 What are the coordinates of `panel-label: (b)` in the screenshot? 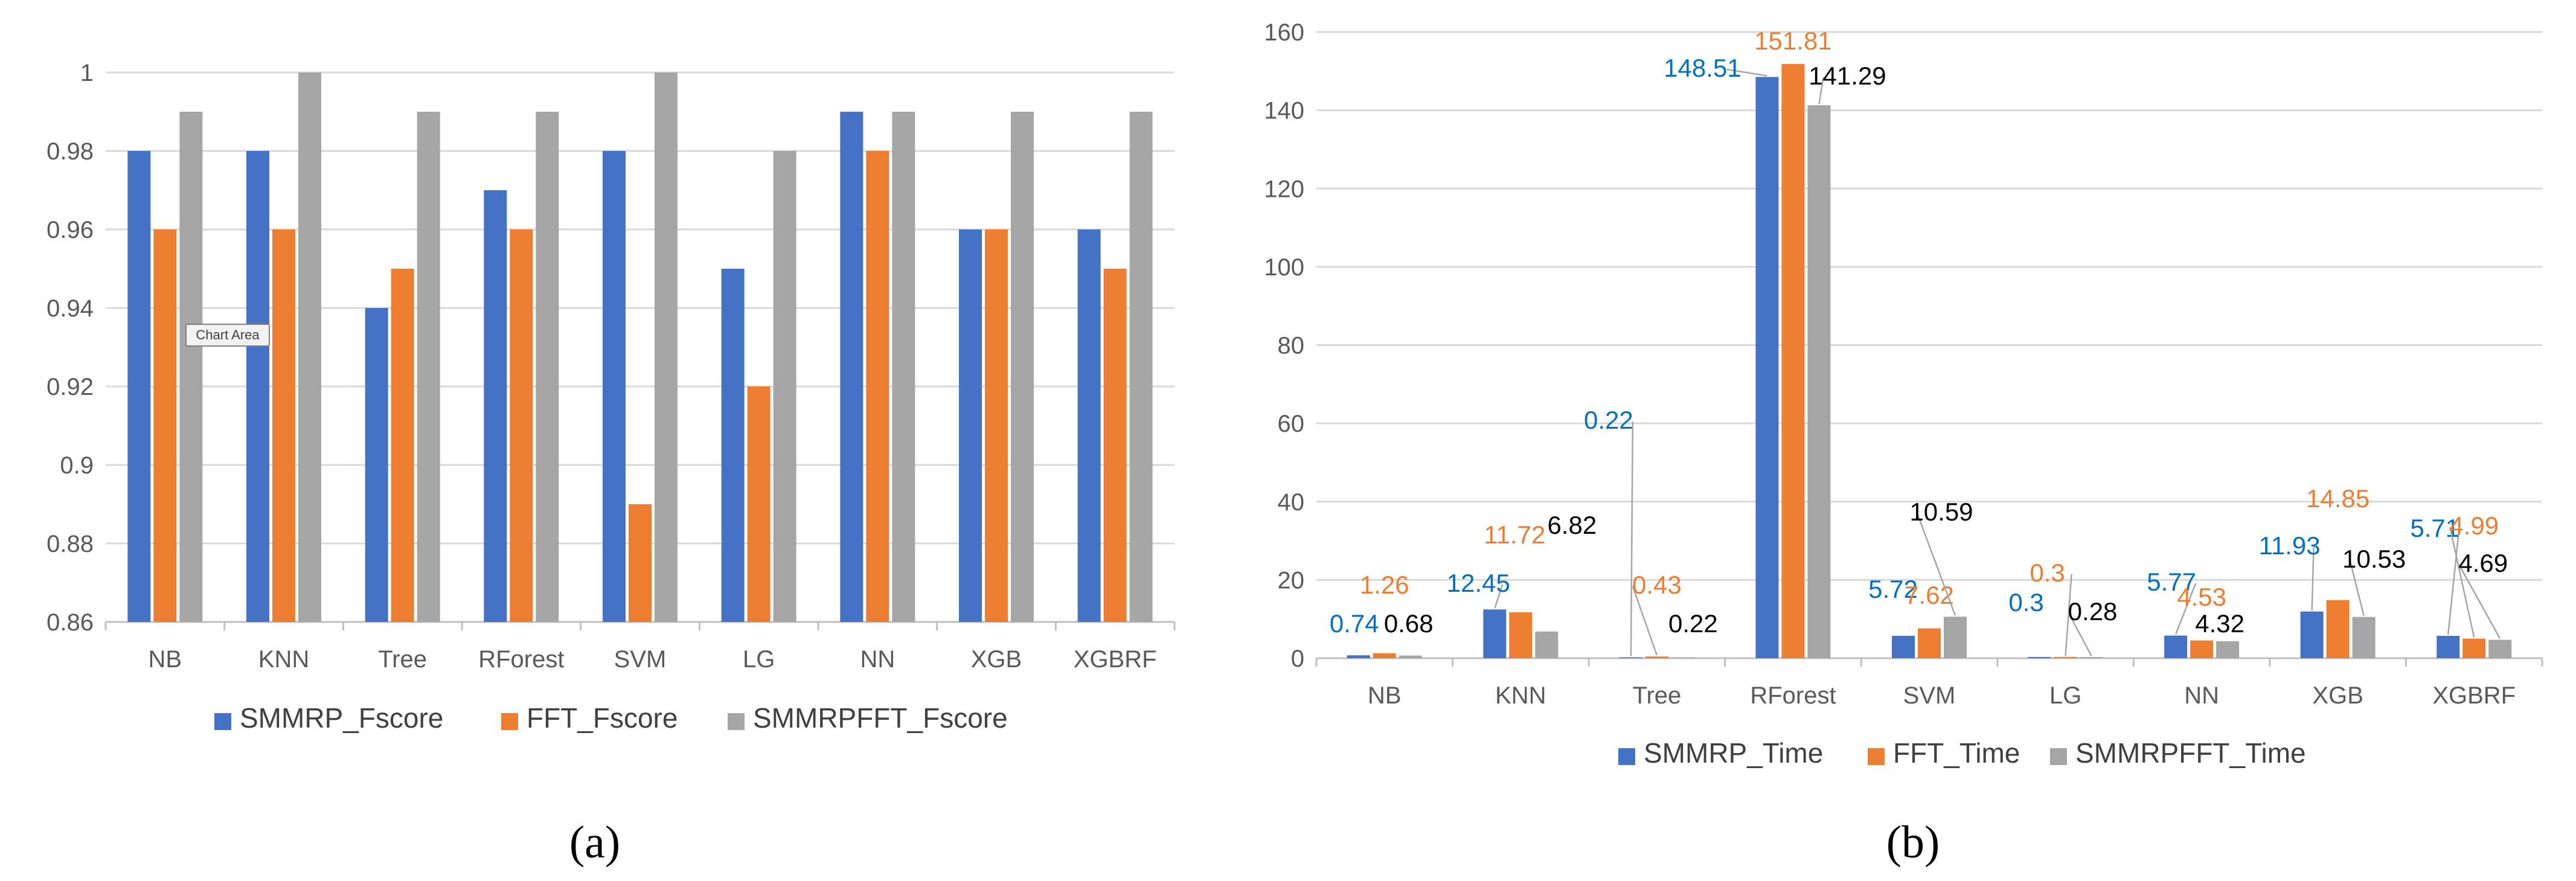 It's located at (1913, 842).